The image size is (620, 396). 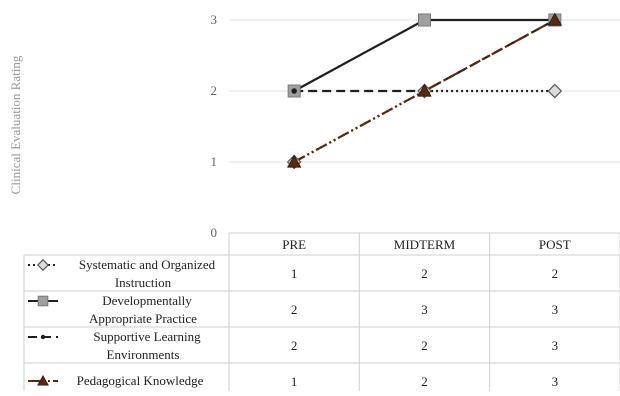 I want to click on table-row: Systematic and Organized Instruction 1 2 2, so click(x=293, y=273).